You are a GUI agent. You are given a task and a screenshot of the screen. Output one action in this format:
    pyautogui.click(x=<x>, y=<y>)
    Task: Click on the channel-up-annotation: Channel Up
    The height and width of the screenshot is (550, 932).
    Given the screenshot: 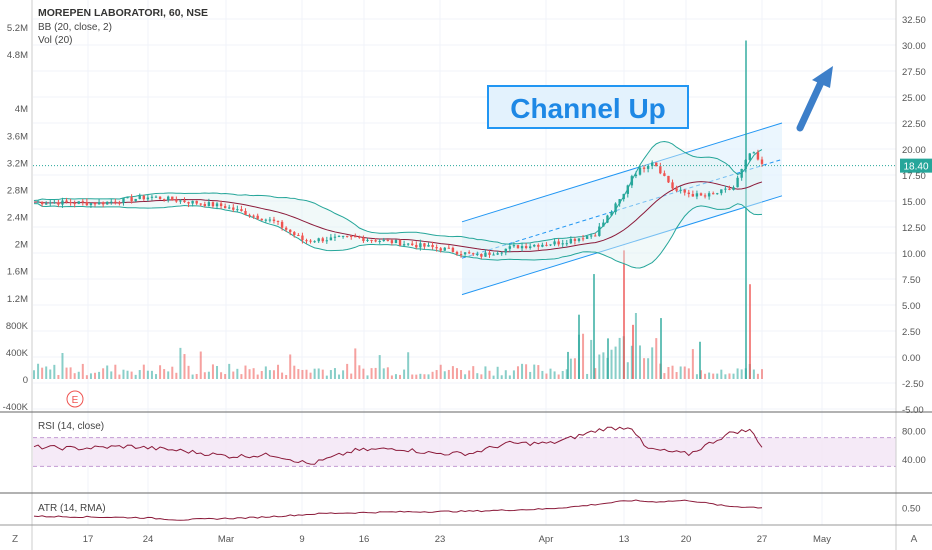 What is the action you would take?
    pyautogui.click(x=588, y=107)
    